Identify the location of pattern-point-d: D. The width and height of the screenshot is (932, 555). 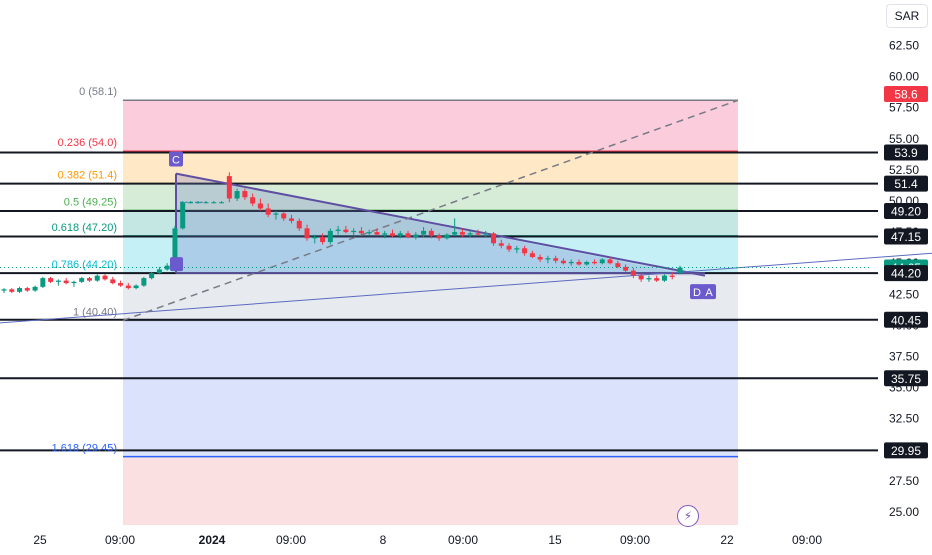
(697, 292).